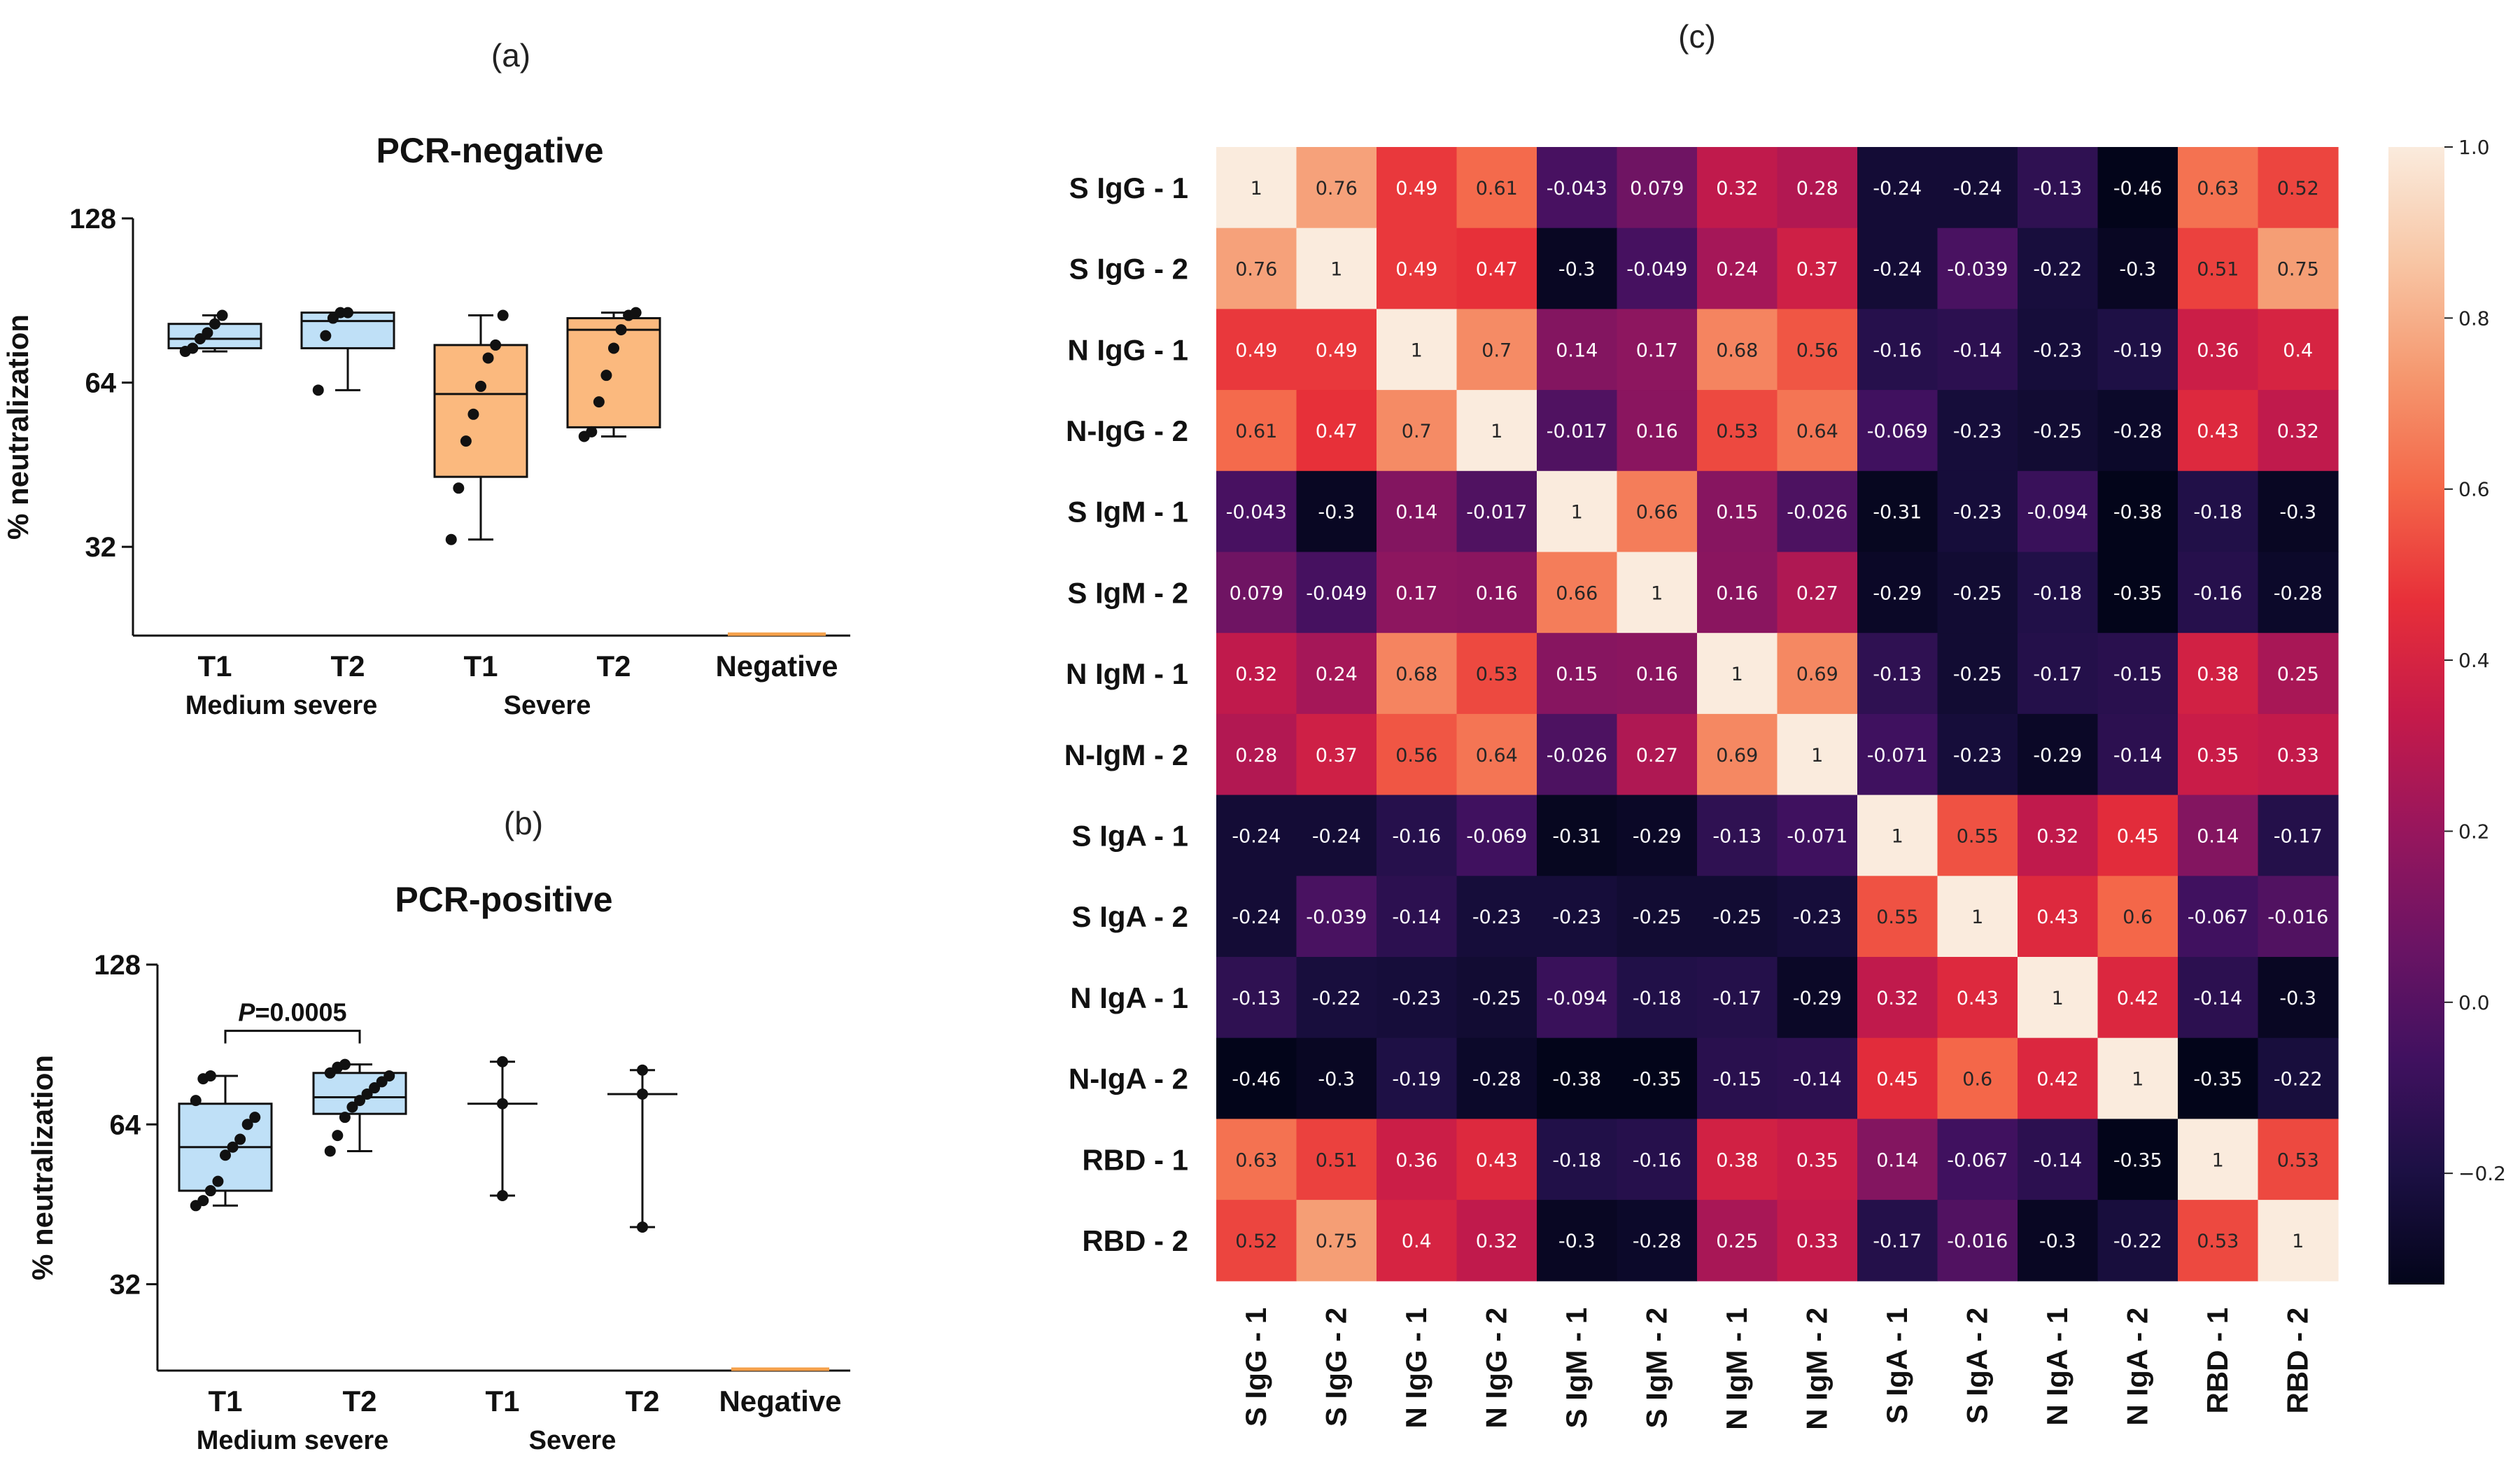 Image resolution: width=2520 pixels, height=1484 pixels. What do you see at coordinates (1657, 1160) in the screenshot?
I see `heatmap-cell-value: -0.16` at bounding box center [1657, 1160].